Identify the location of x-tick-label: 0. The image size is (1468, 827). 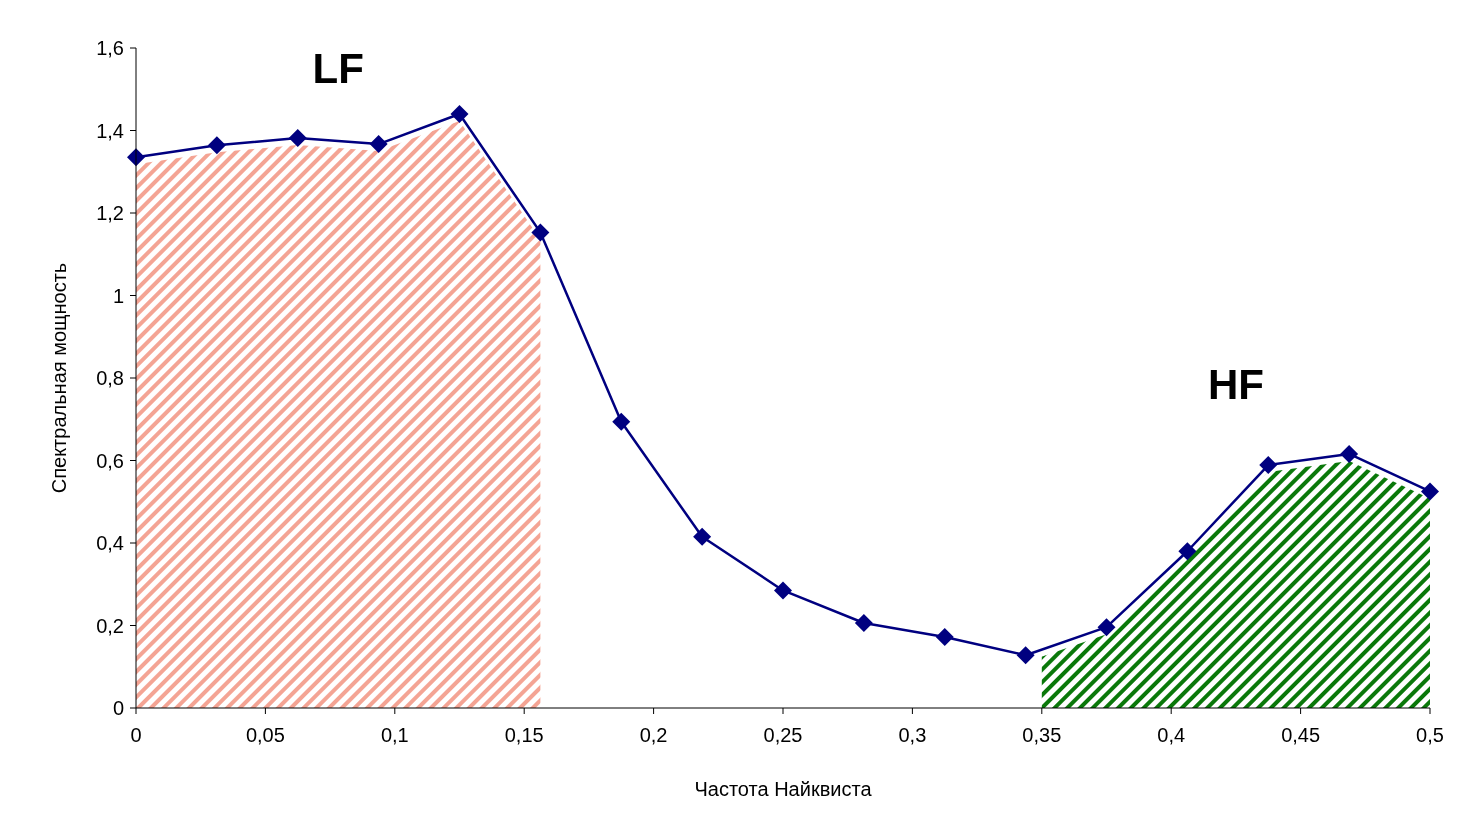
(136, 735).